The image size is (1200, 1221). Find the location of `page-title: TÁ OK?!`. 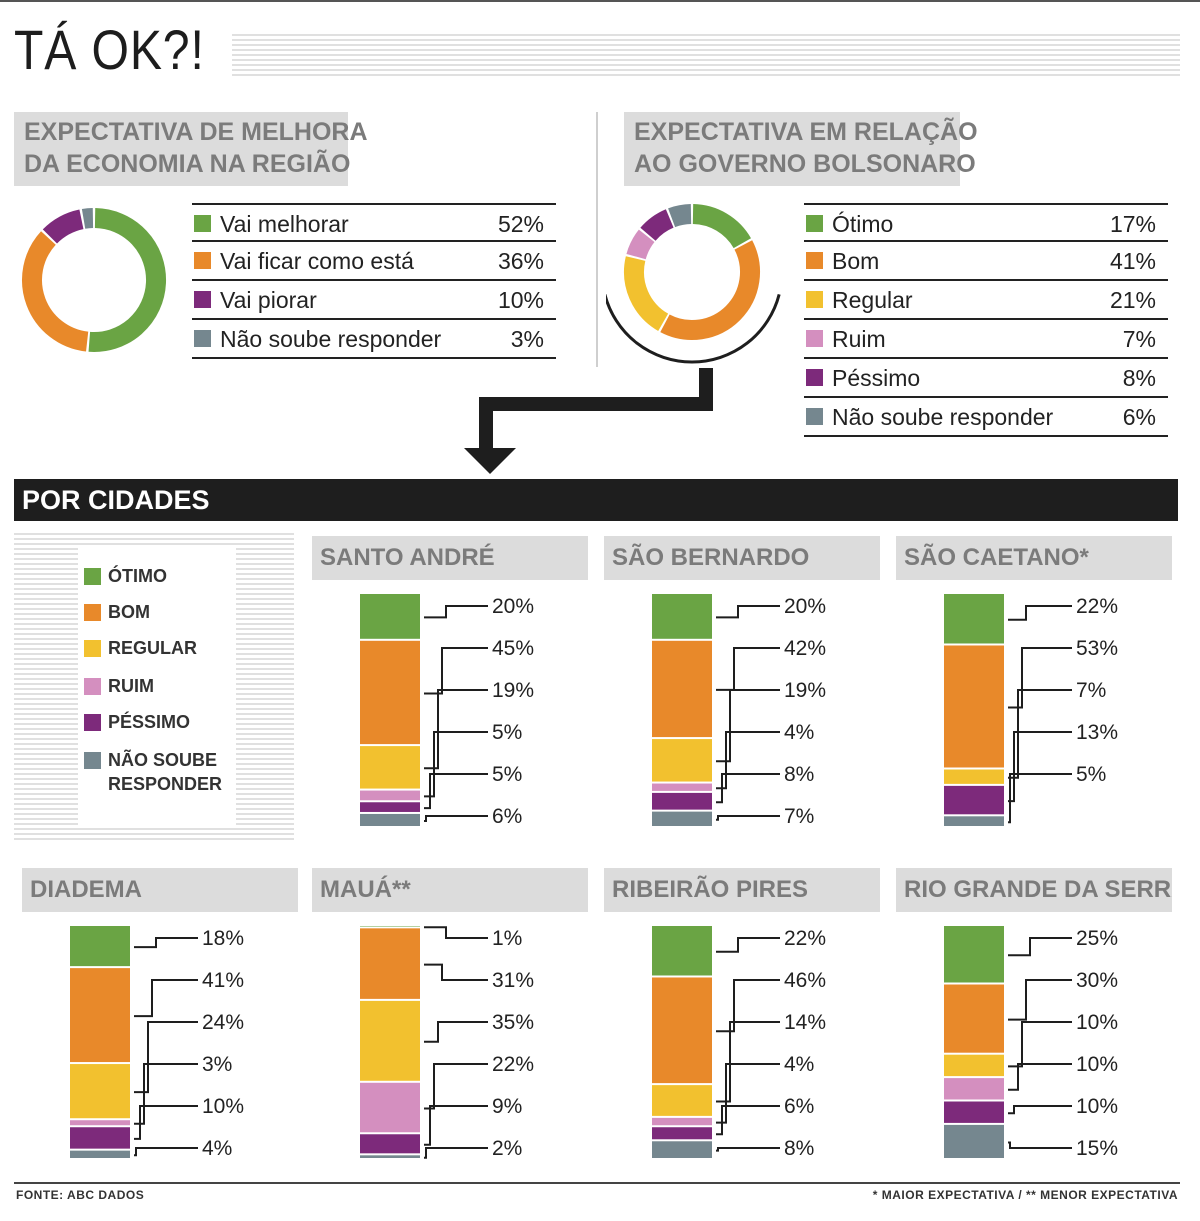

page-title: TÁ OK?! is located at coordinates (109, 50).